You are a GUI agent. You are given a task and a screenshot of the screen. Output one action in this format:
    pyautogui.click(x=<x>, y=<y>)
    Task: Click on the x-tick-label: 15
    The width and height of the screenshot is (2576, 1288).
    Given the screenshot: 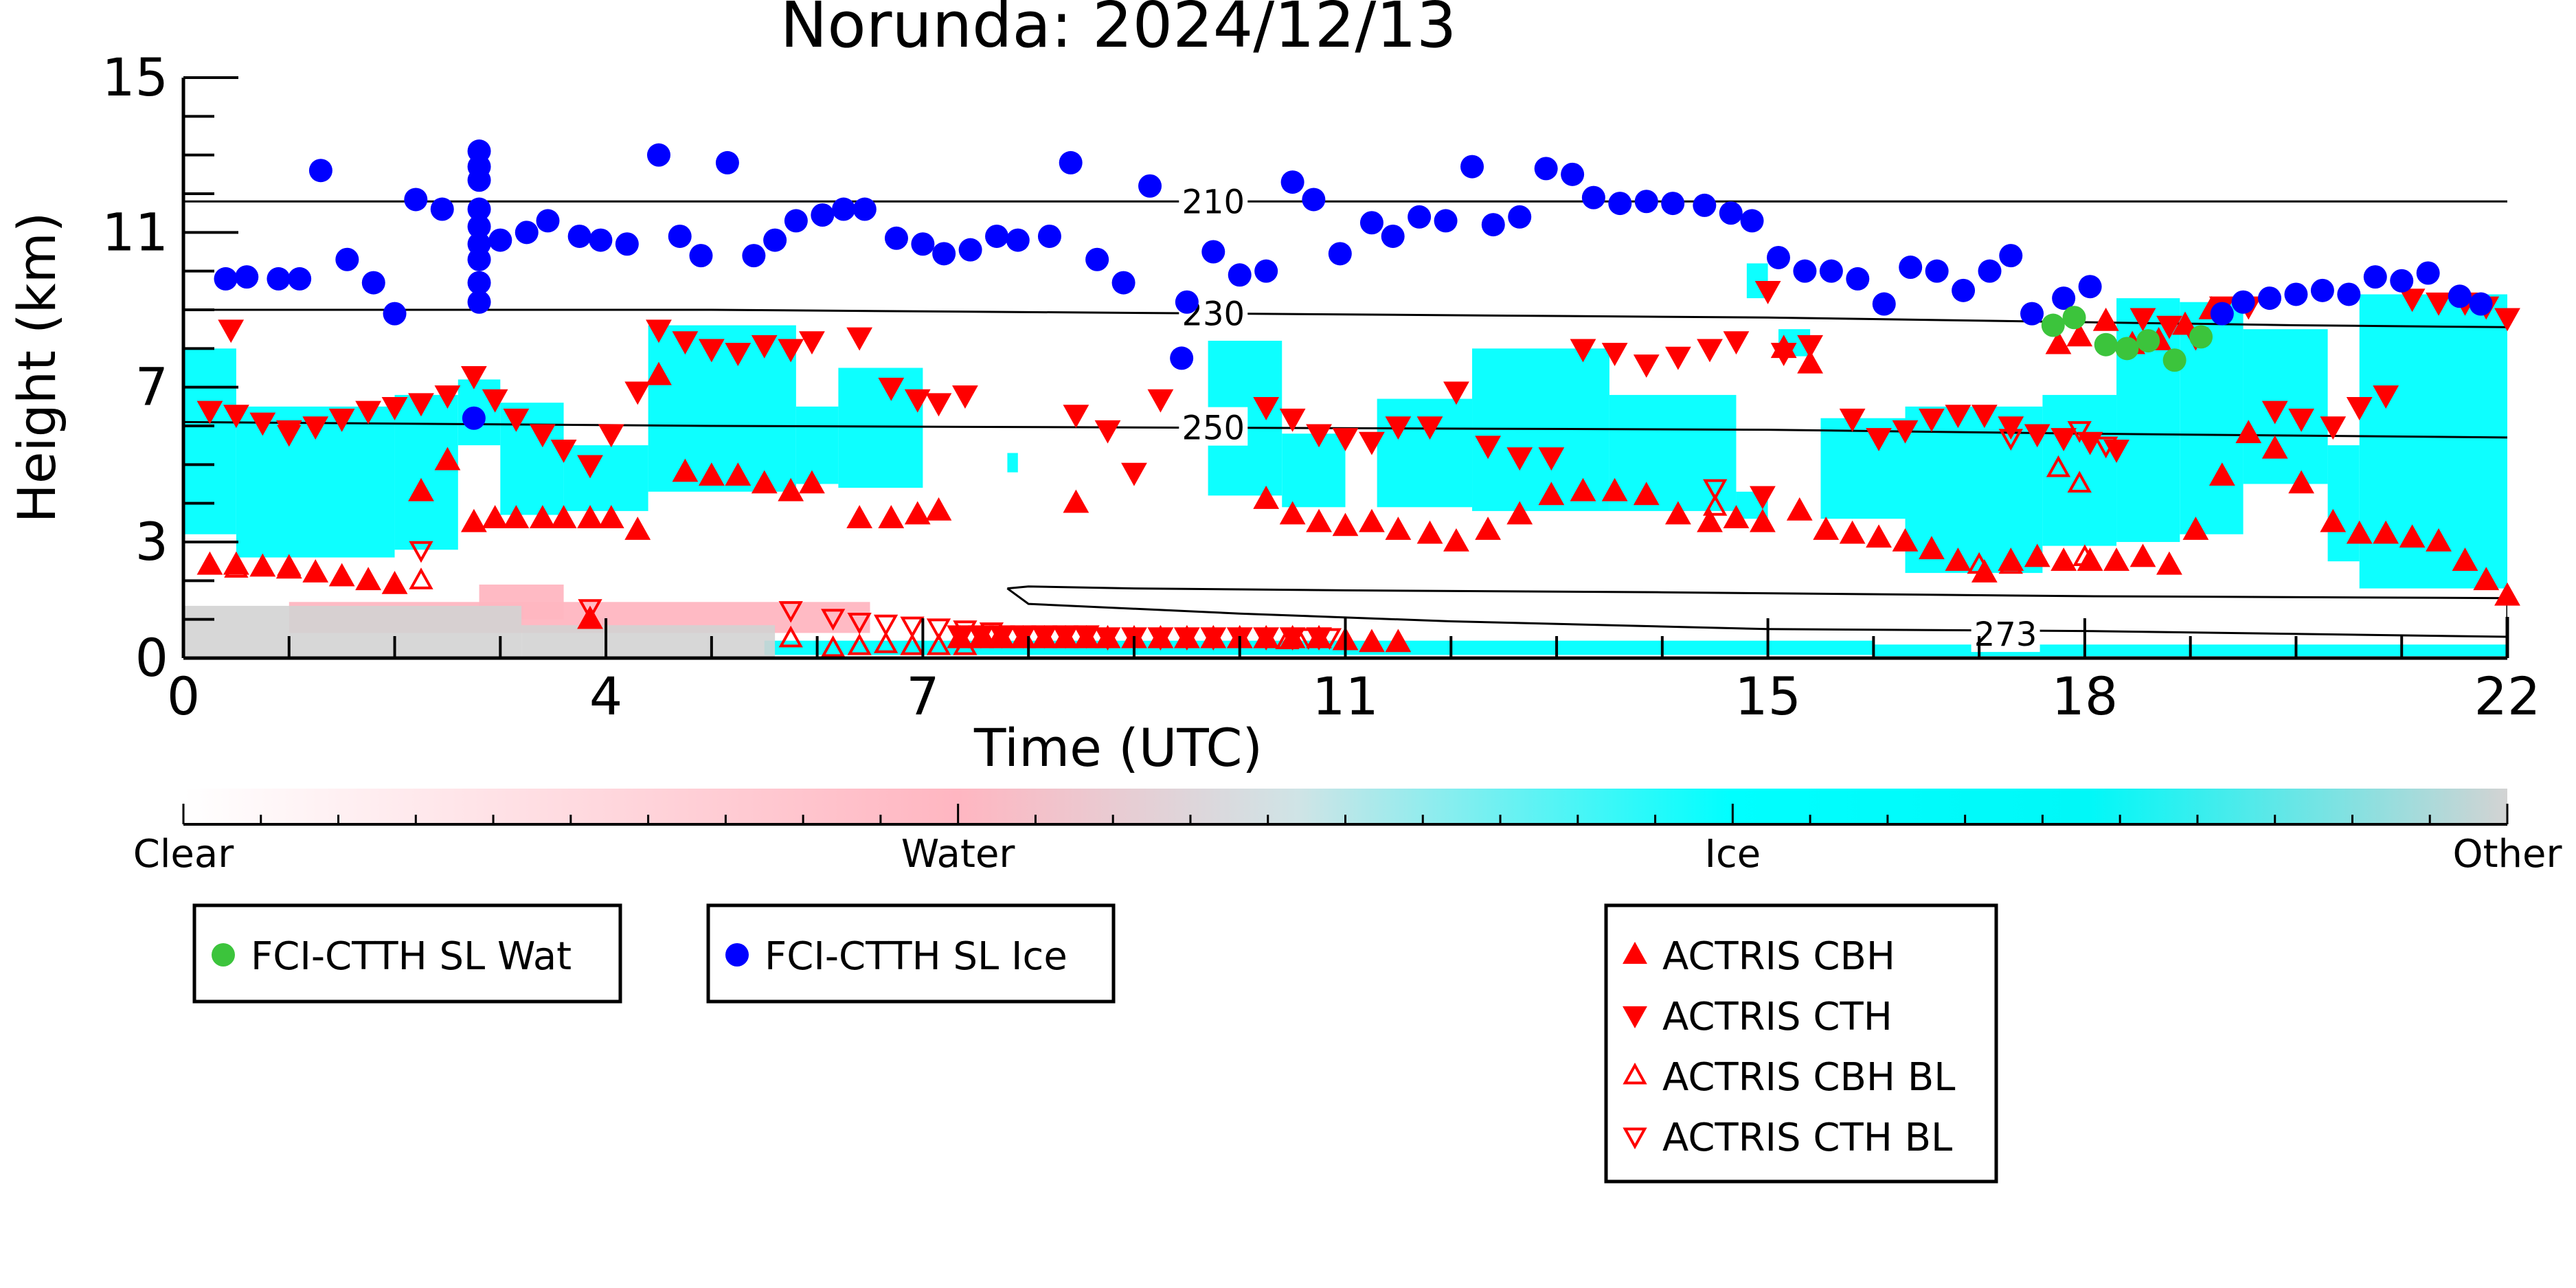 What is the action you would take?
    pyautogui.click(x=1768, y=696)
    